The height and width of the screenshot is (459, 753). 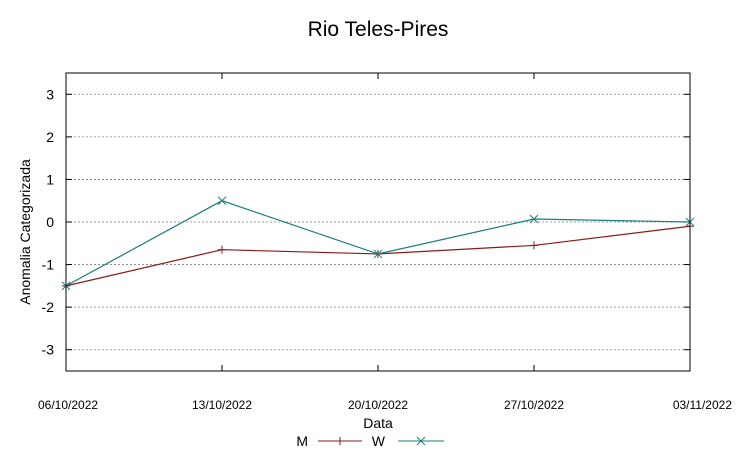 What do you see at coordinates (50, 94) in the screenshot?
I see `y-tick-label: 3` at bounding box center [50, 94].